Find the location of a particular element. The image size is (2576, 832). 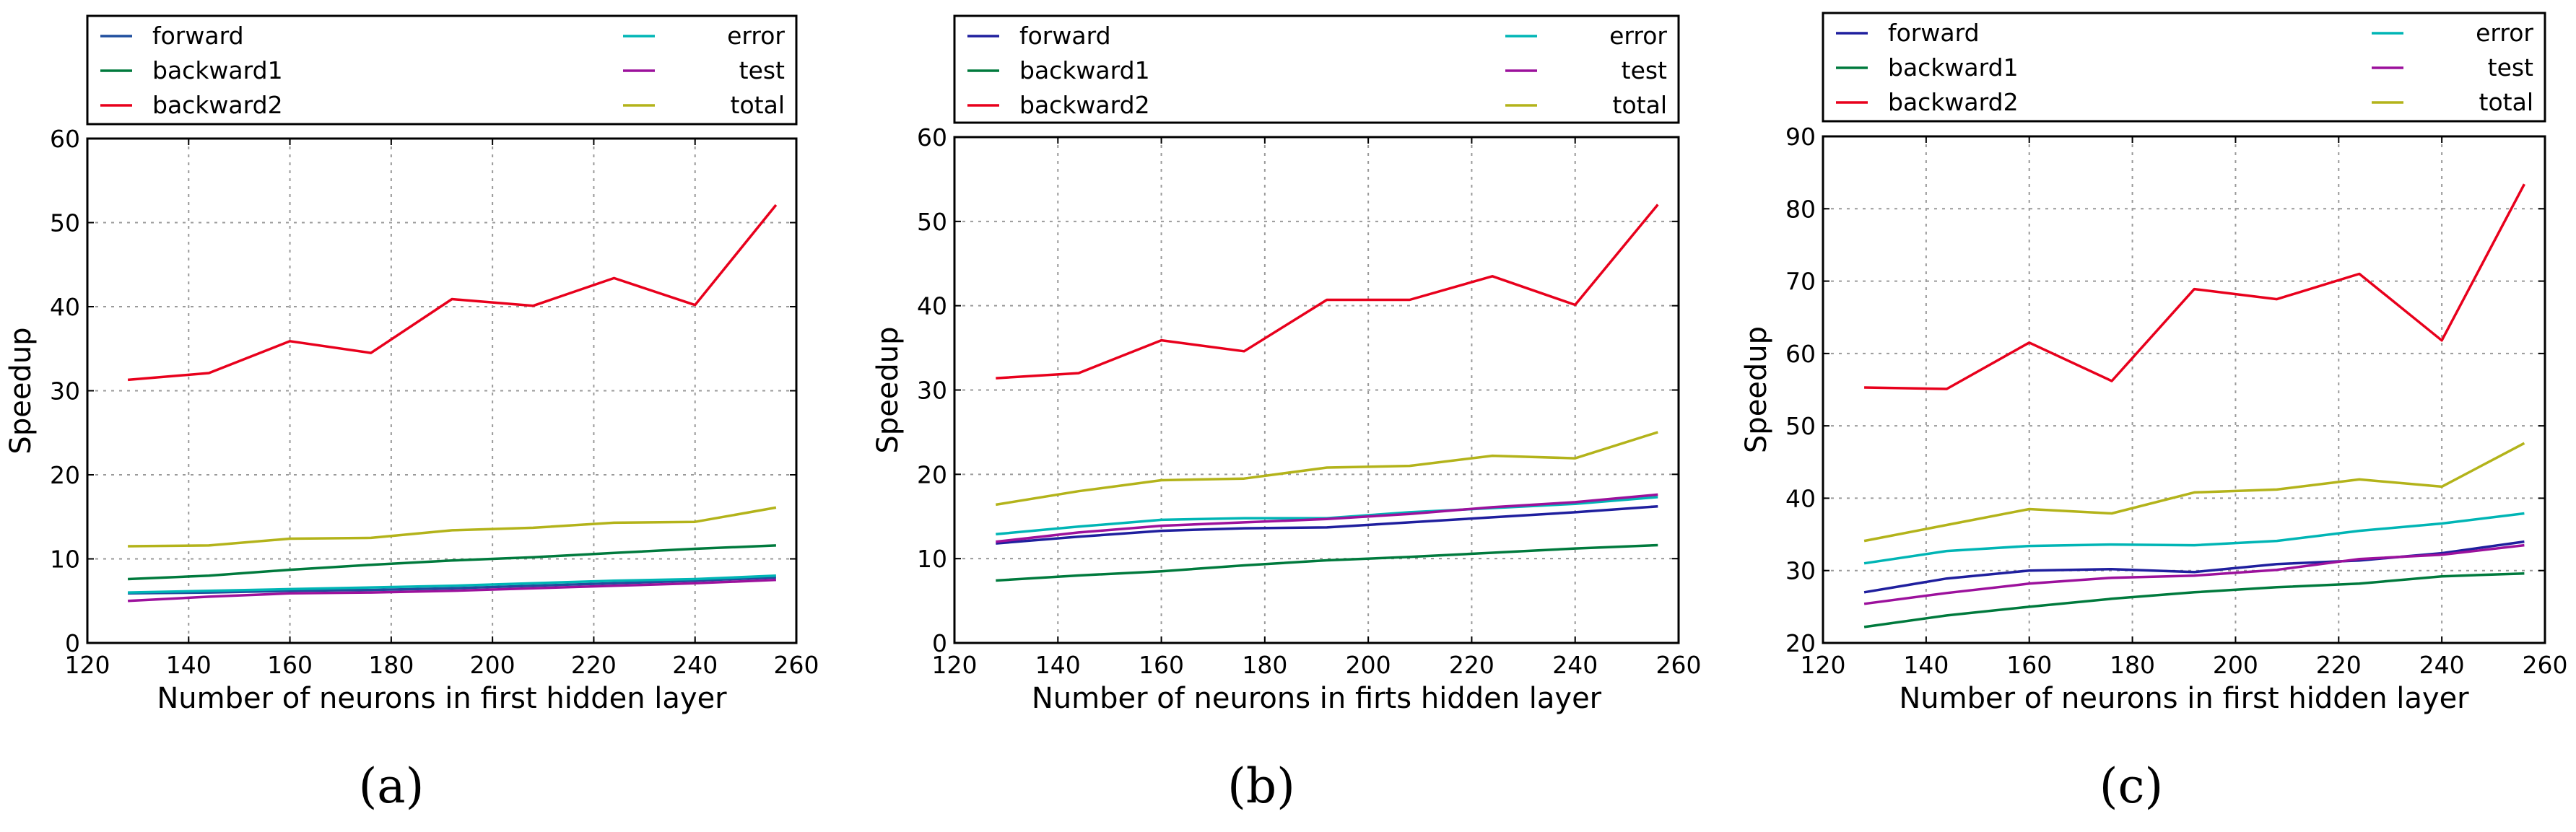

x-axis-label: Number of neurons in firts hidden layer is located at coordinates (1317, 698).